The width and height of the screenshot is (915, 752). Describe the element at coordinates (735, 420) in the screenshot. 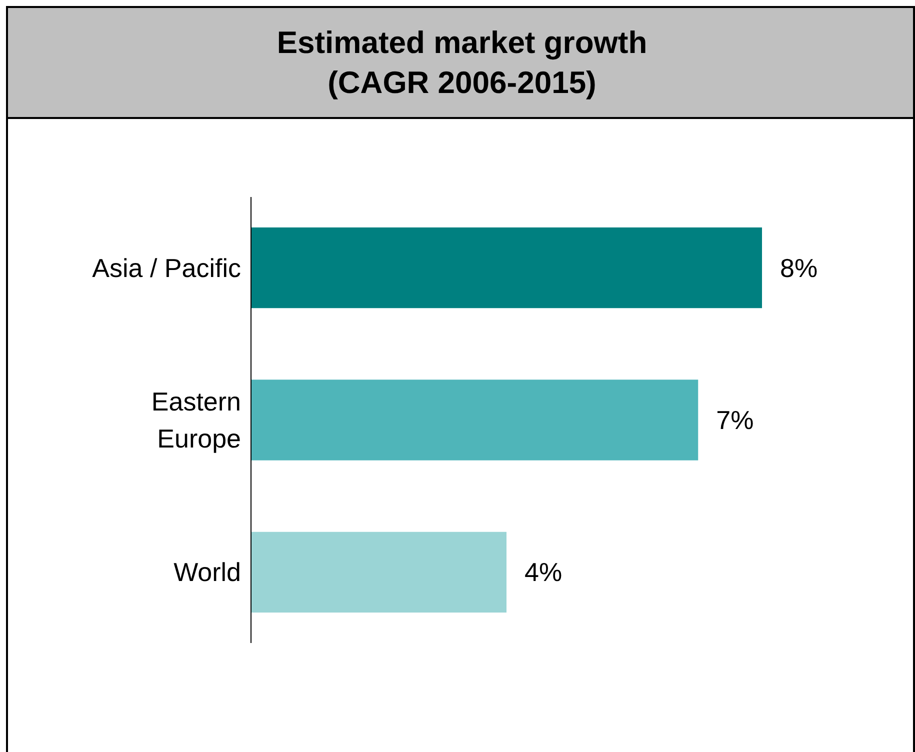

I see `data-label: 7%` at that location.